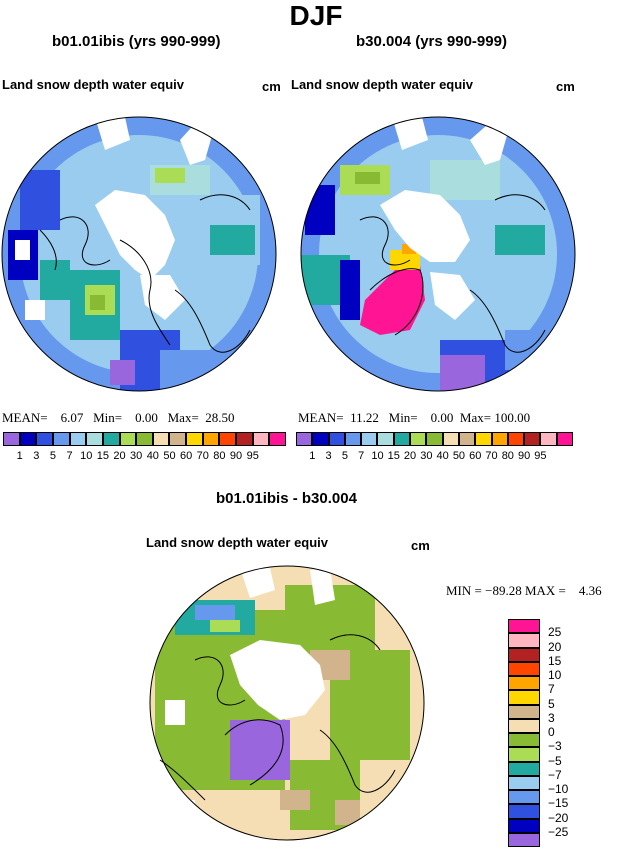 The image size is (632, 851). Describe the element at coordinates (146, 417) in the screenshot. I see `panel1-min: 0.00` at that location.